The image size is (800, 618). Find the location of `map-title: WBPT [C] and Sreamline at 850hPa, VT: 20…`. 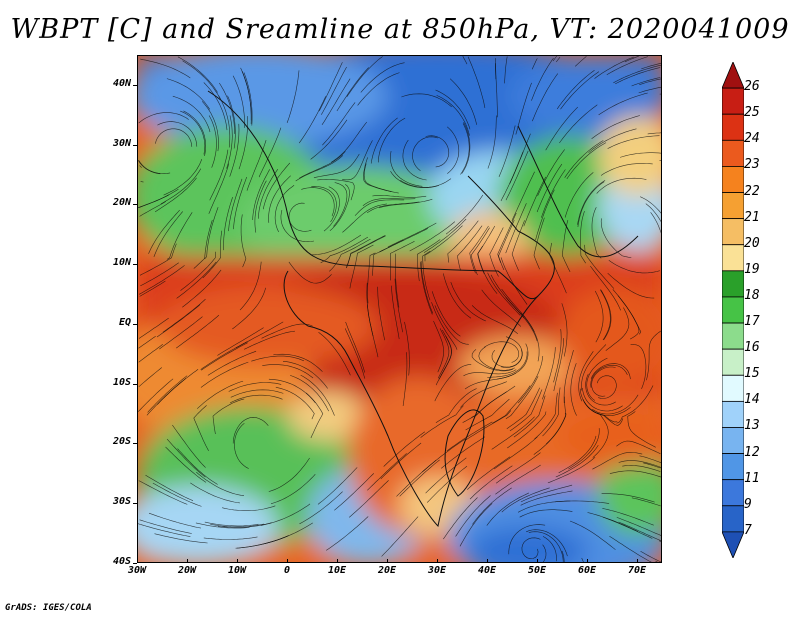

map-title: WBPT [C] and Sreamline at 850hPa, VT: 20… is located at coordinates (400, 29).